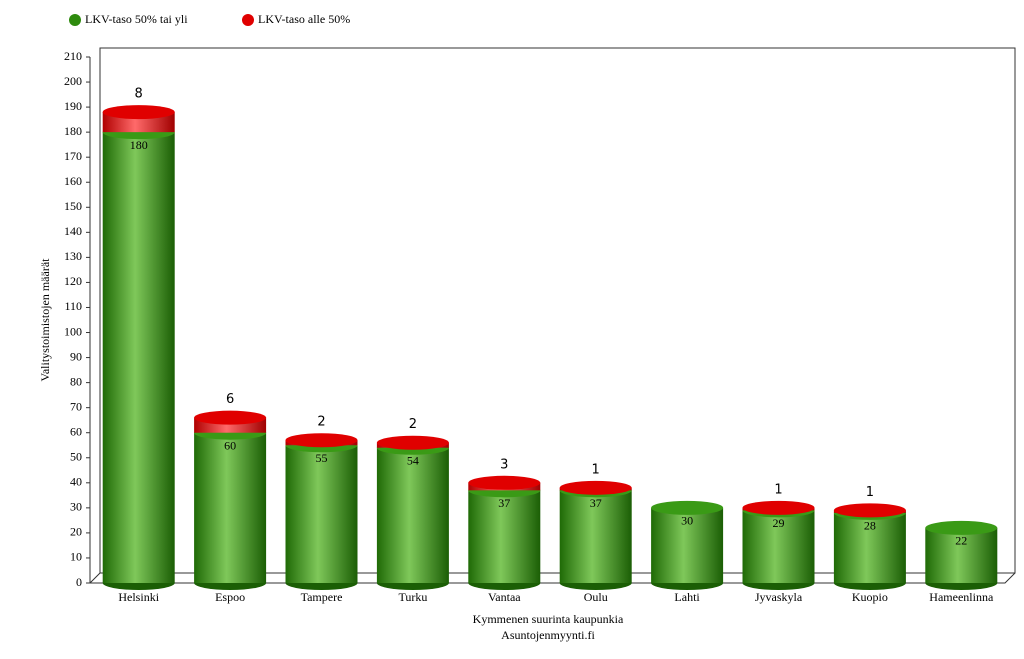 Image resolution: width=1024 pixels, height=659 pixels. Describe the element at coordinates (961, 541) in the screenshot. I see `data-label: 22` at that location.